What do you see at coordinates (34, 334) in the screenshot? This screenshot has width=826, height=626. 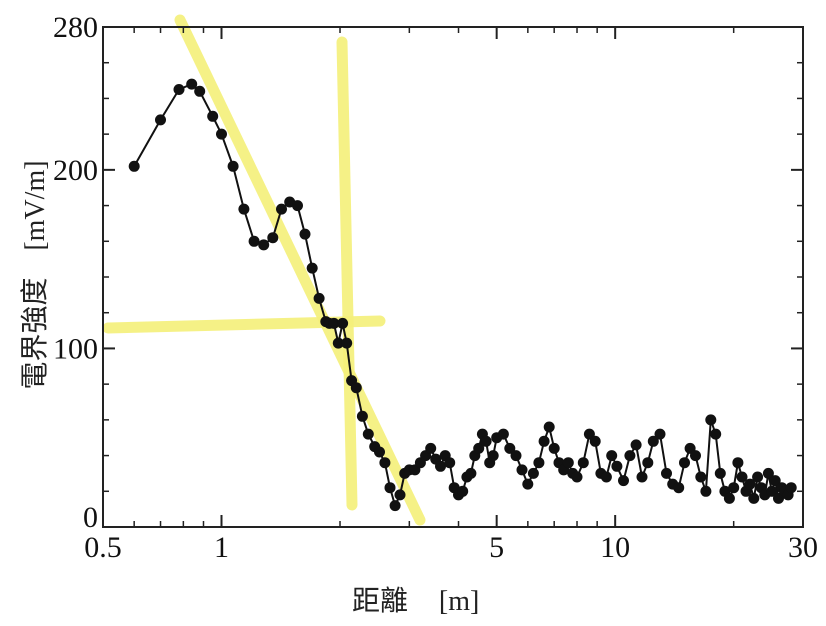 I see `y-axis-label: 電界強度` at bounding box center [34, 334].